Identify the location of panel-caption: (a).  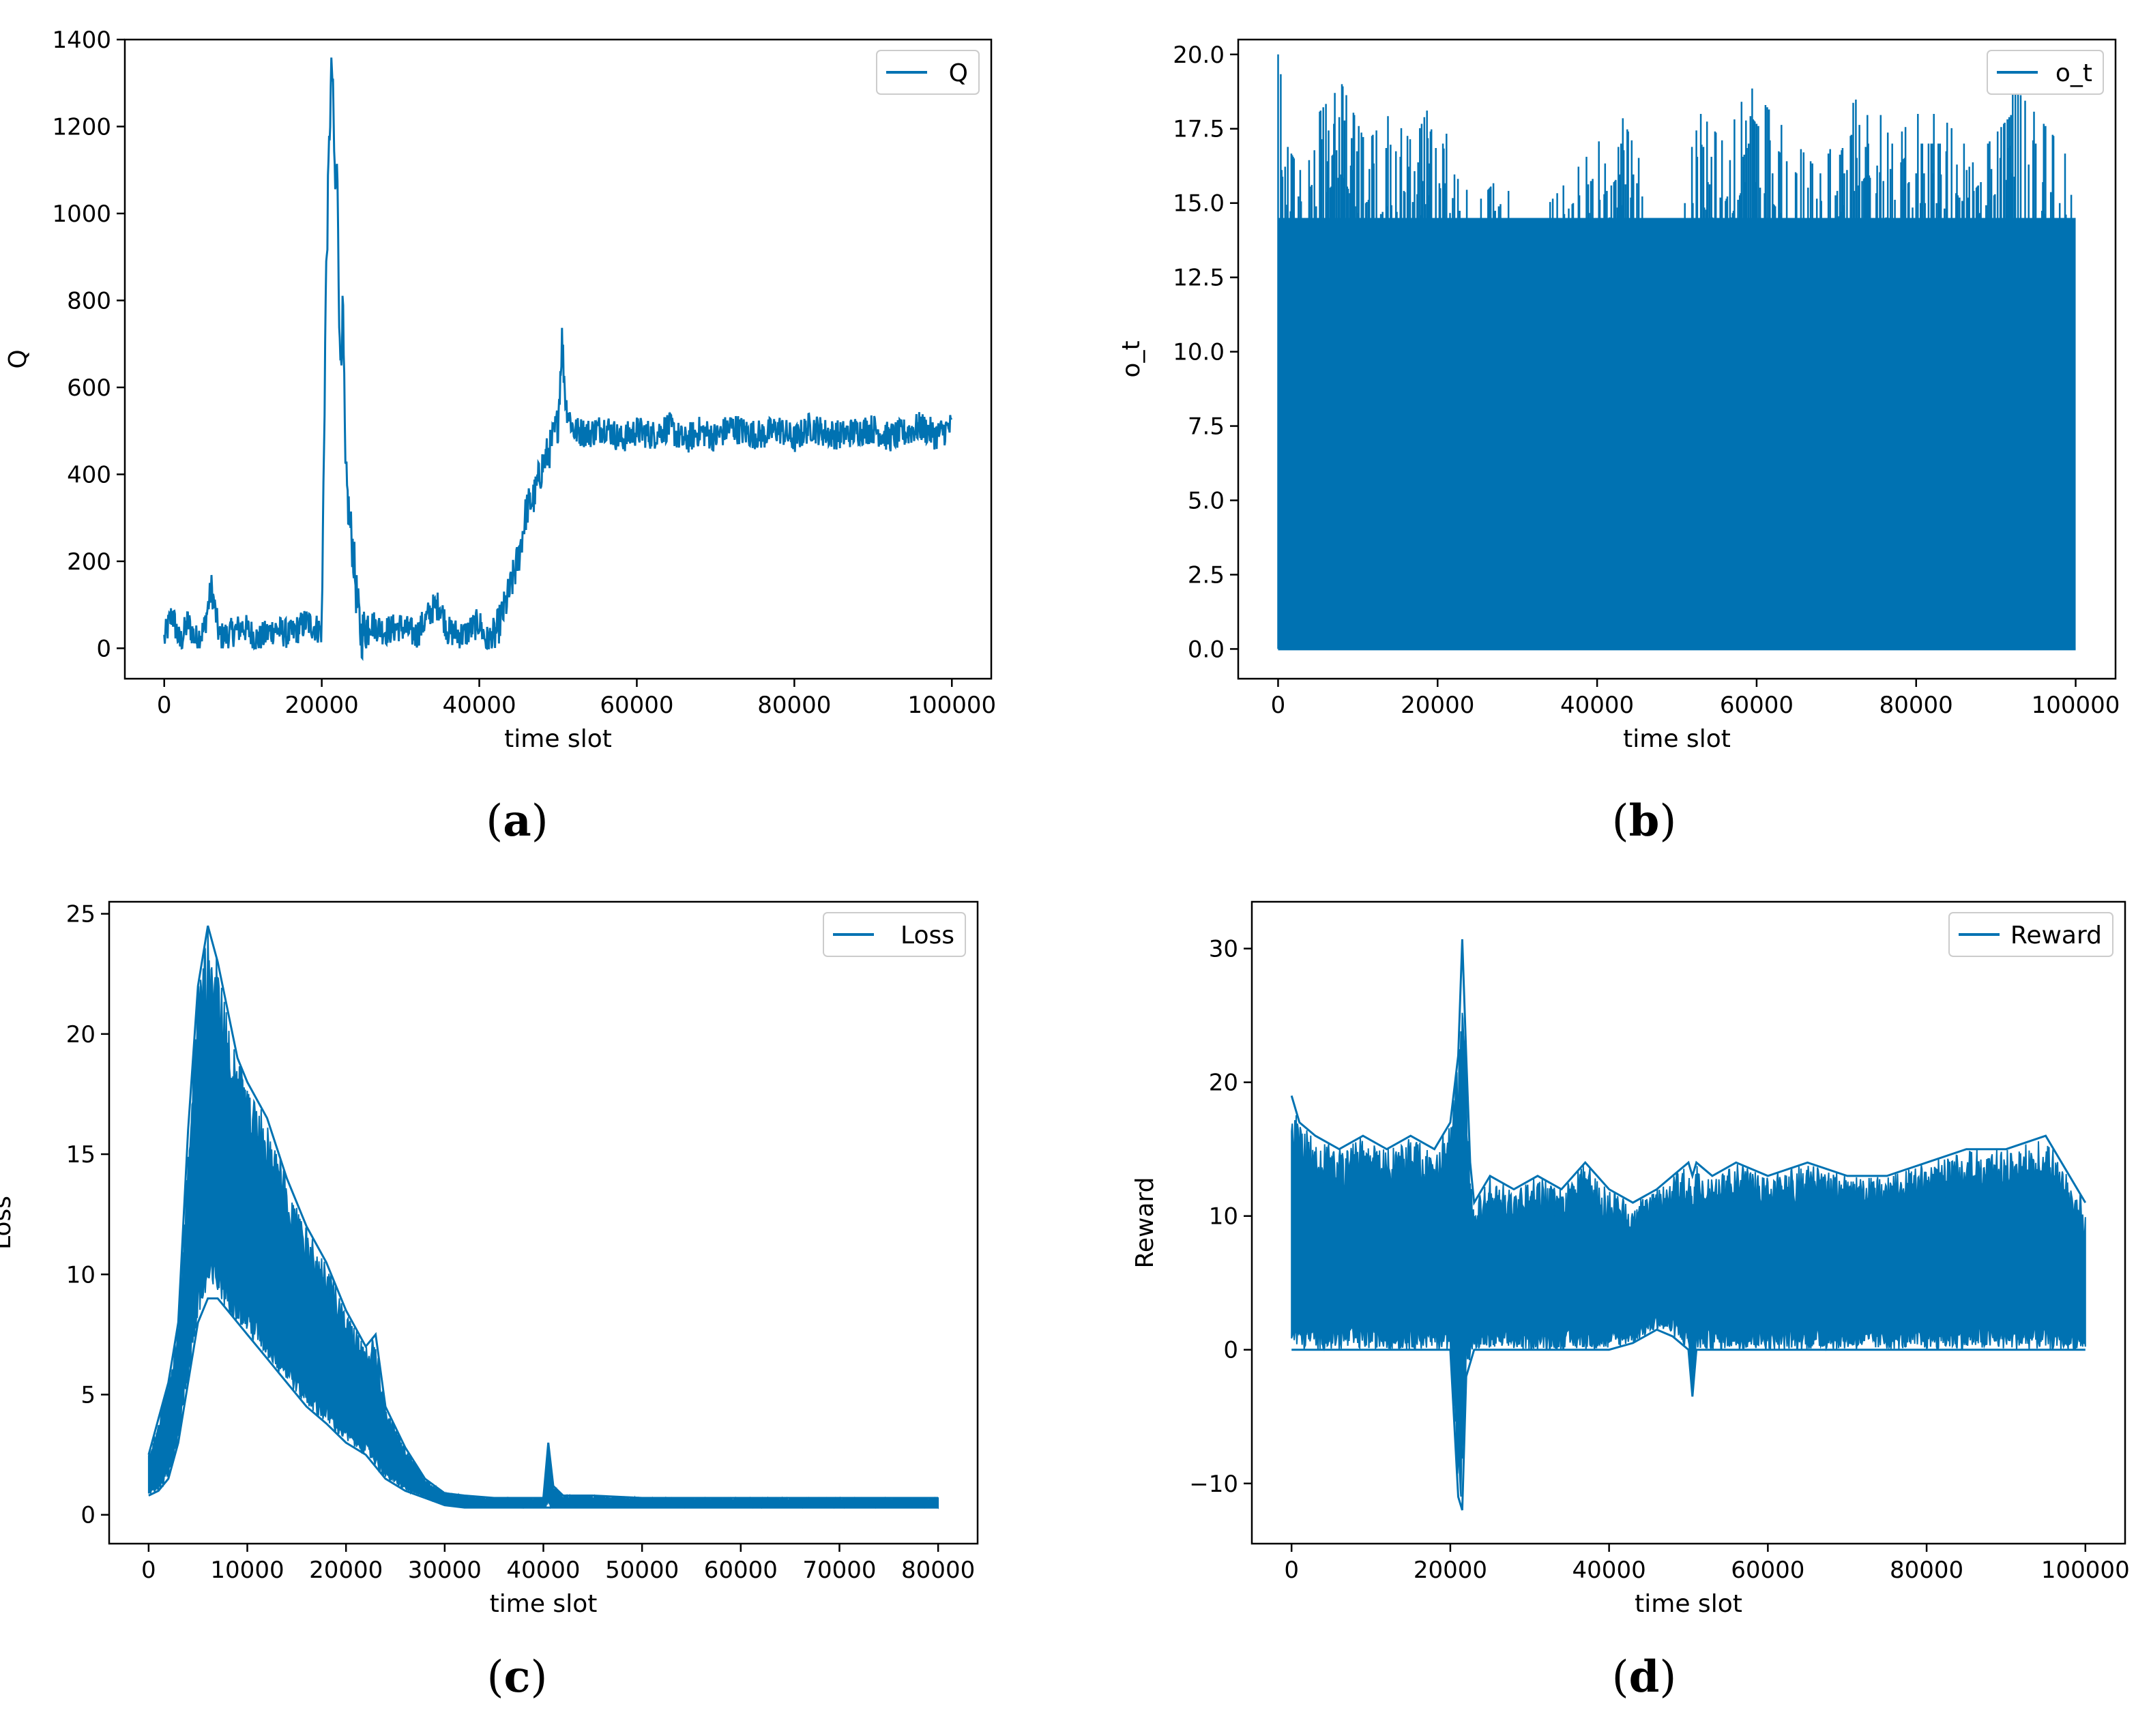
(517, 821).